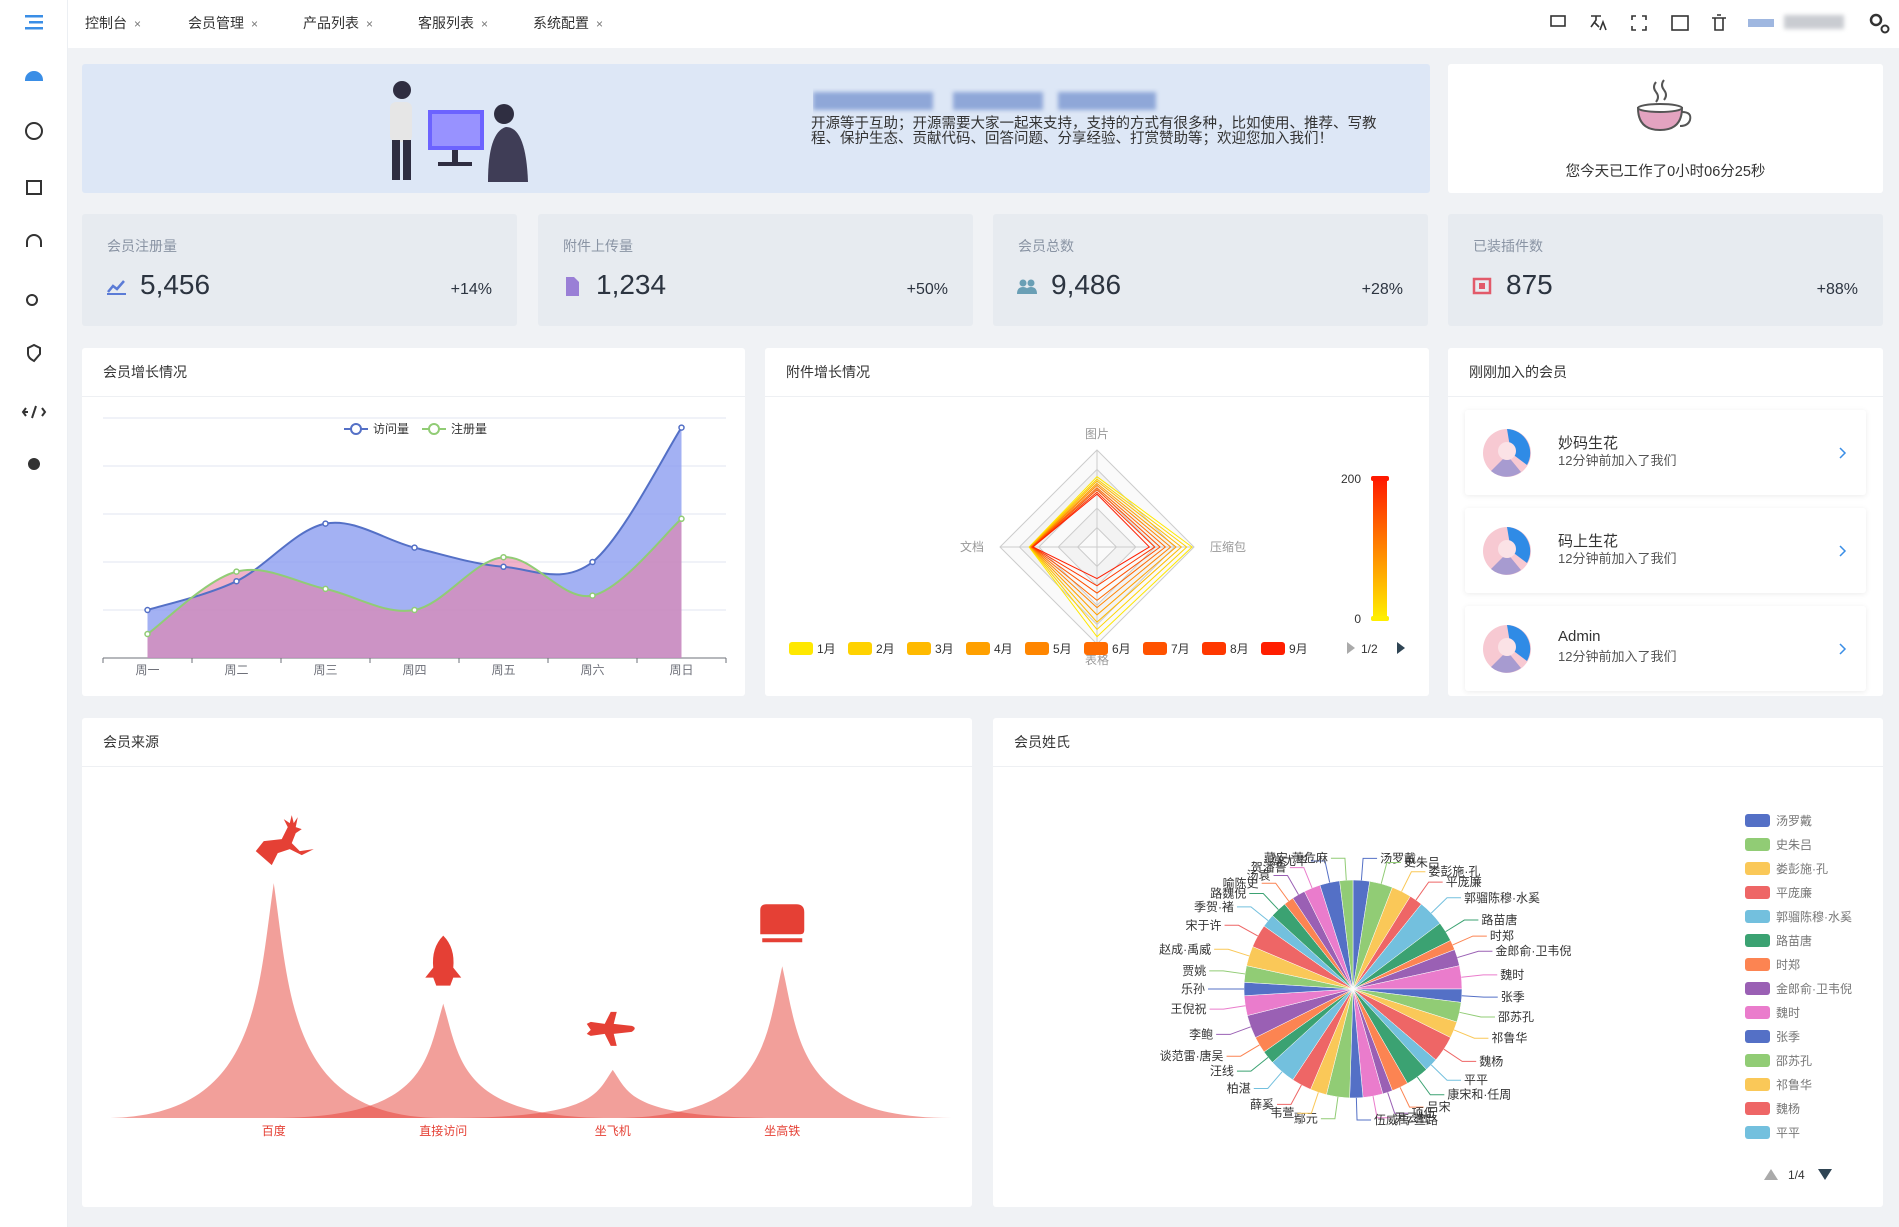 Image resolution: width=1899 pixels, height=1227 pixels. What do you see at coordinates (1507, 647) in the screenshot?
I see `avatar-face` at bounding box center [1507, 647].